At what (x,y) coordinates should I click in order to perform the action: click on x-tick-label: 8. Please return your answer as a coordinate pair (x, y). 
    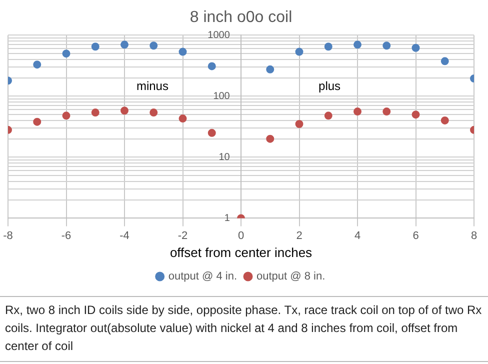
    Looking at the image, I should click on (474, 236).